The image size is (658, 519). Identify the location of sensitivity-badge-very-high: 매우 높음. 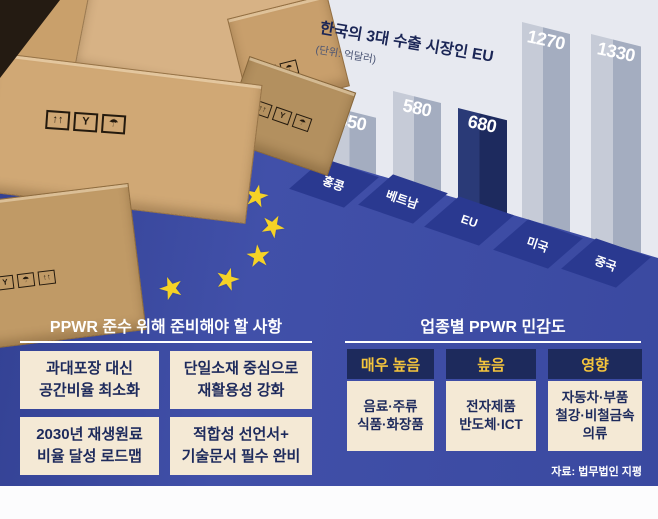
(390, 364).